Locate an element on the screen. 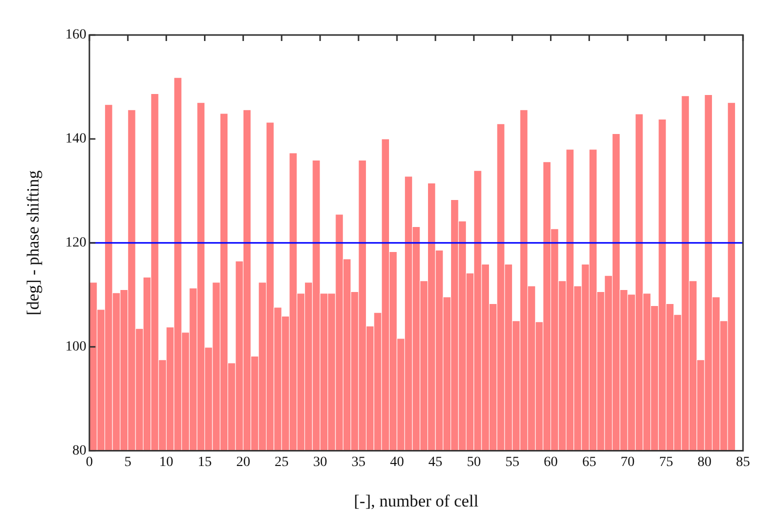 Image resolution: width=758 pixels, height=531 pixels. y-tick-label: 100 is located at coordinates (75, 347).